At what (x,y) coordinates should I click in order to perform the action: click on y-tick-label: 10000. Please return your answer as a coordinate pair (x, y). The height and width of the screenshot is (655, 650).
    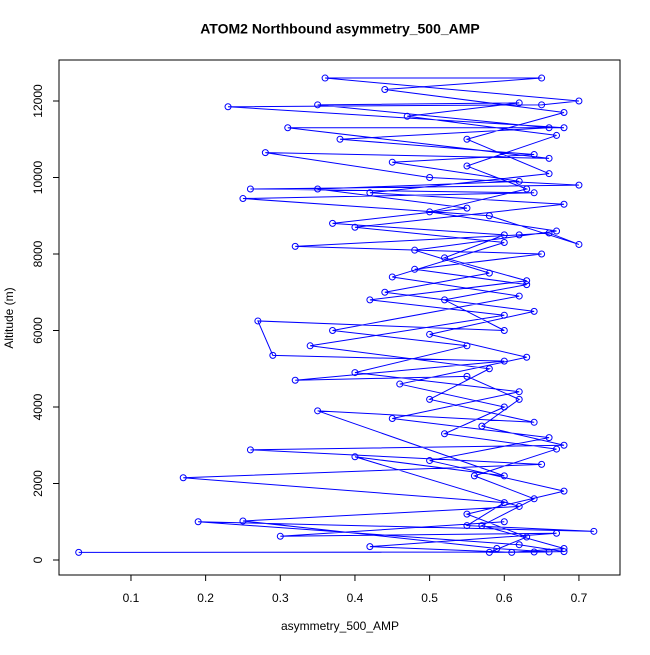
    Looking at the image, I should click on (38, 177).